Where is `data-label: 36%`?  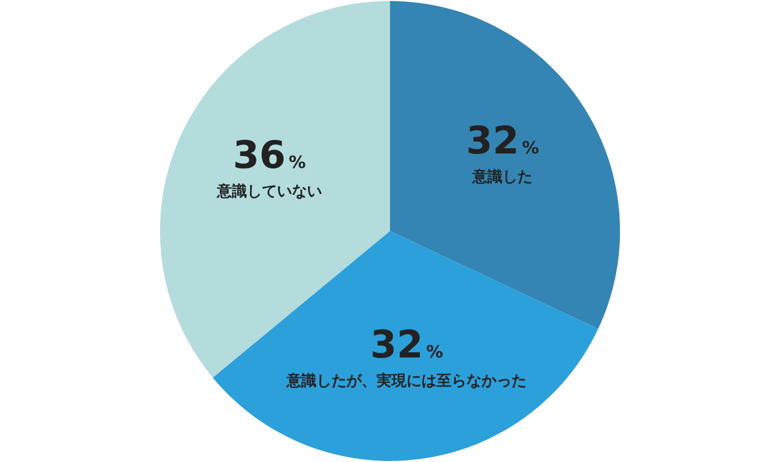
data-label: 36% is located at coordinates (269, 155).